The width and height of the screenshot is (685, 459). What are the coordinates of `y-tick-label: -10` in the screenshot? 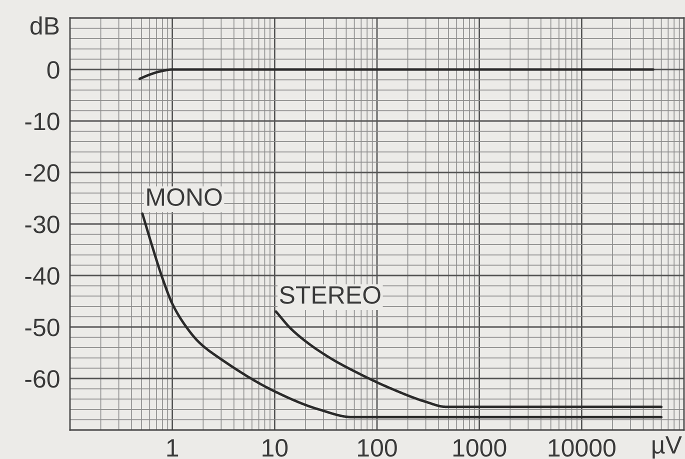 It's located at (42, 121).